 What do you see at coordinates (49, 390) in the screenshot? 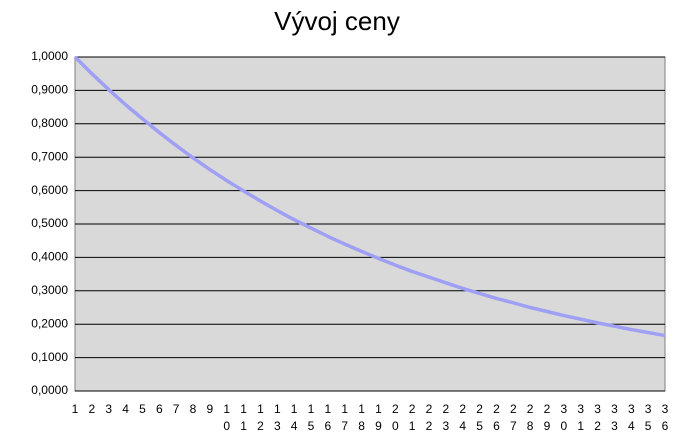
I see `y-tick-label: 0,0000` at bounding box center [49, 390].